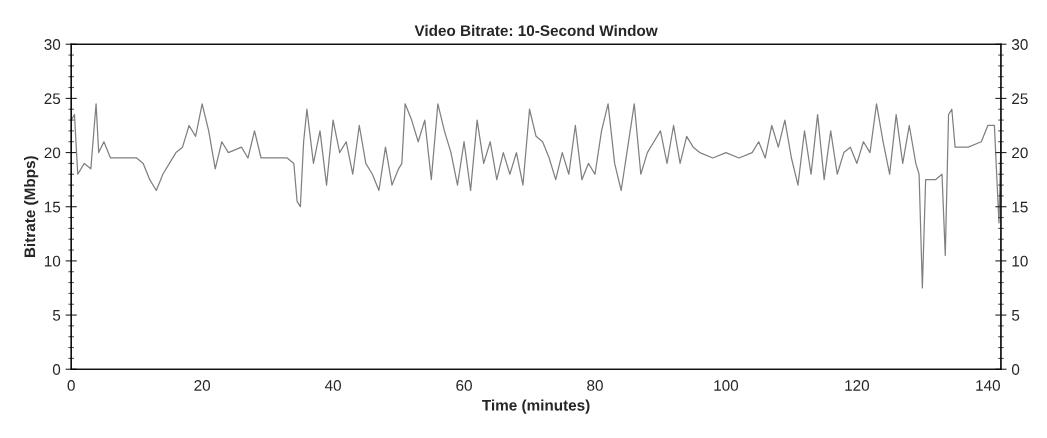 The width and height of the screenshot is (1047, 438). Describe the element at coordinates (1020, 153) in the screenshot. I see `y2-tick-label: 20` at that location.